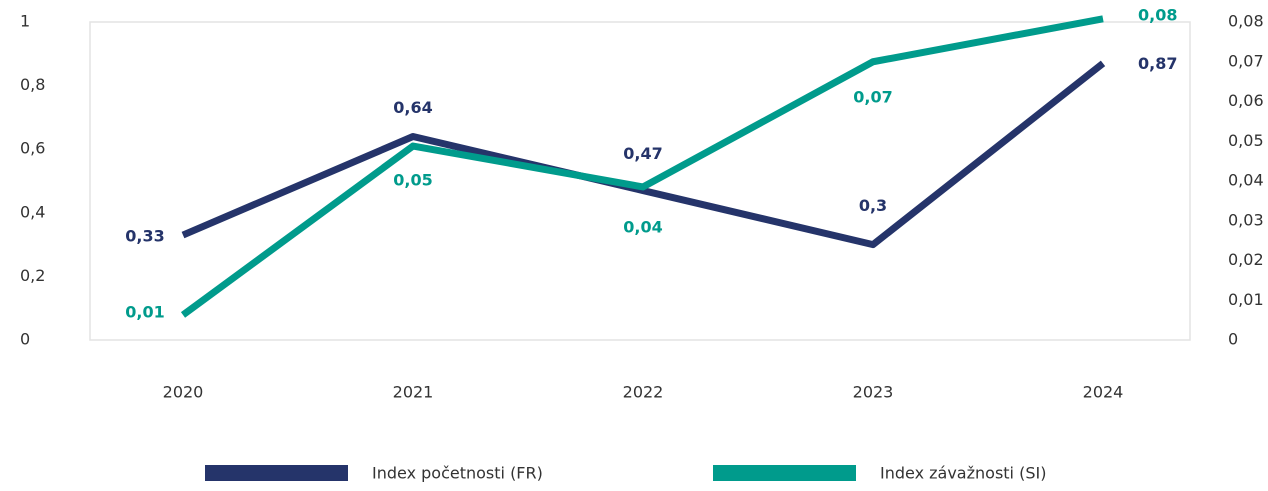 Image resolution: width=1268 pixels, height=491 pixels. I want to click on data-label: 0,07, so click(872, 96).